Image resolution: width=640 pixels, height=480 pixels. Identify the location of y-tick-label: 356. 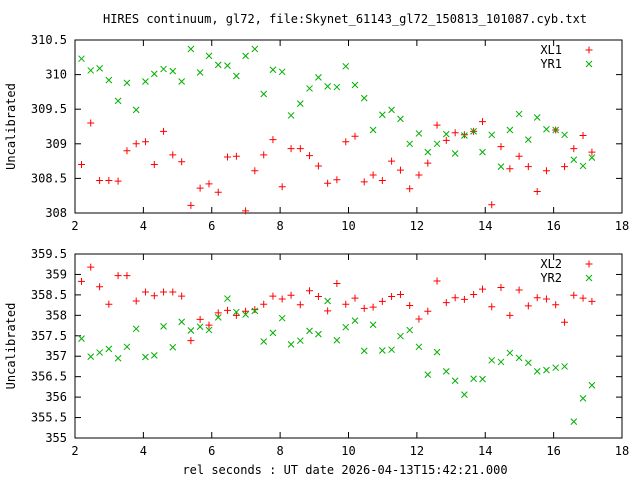
(56, 397).